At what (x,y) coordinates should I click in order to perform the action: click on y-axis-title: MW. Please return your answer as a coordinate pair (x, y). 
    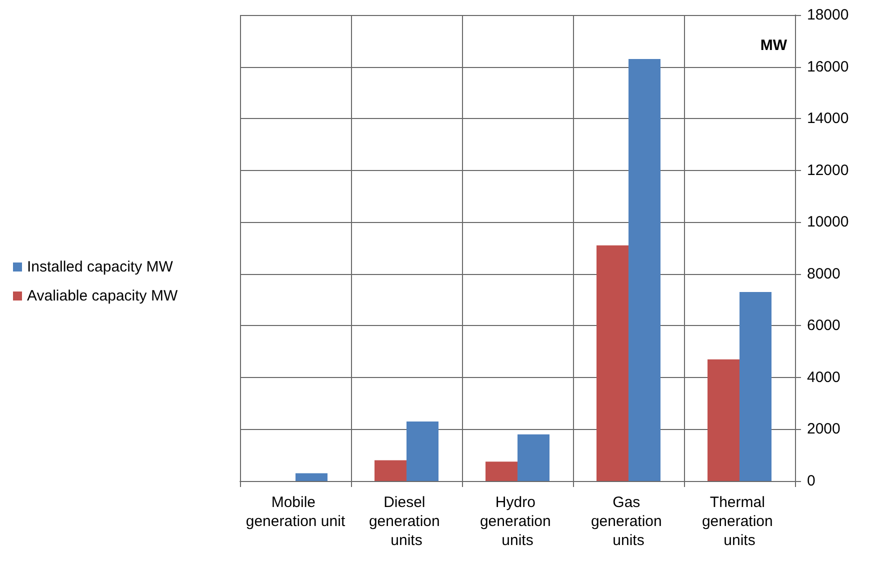
    Looking at the image, I should click on (774, 45).